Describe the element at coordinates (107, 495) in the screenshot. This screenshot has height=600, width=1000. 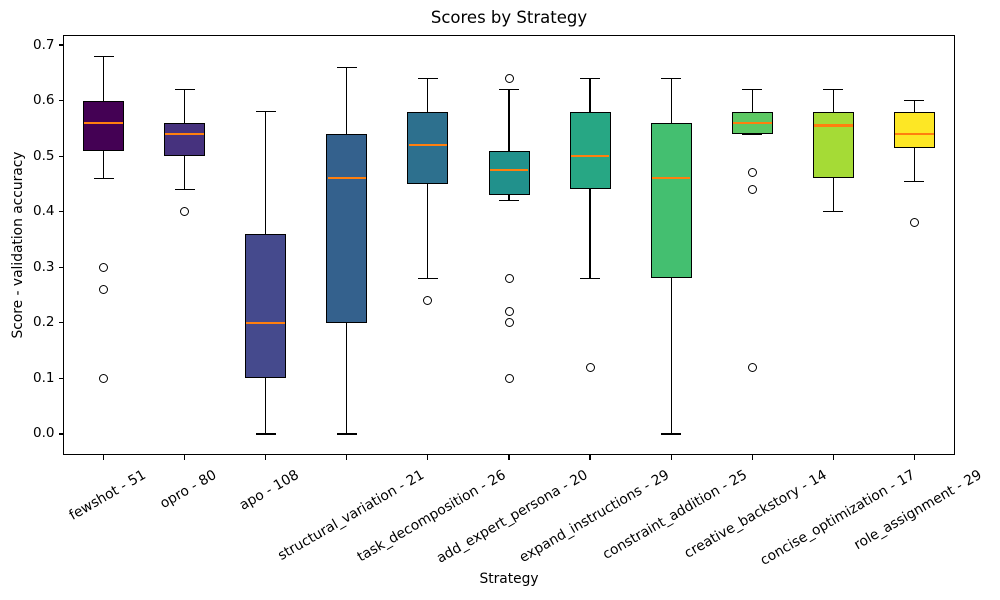
I see `x-tick-label: fewshot - 51` at that location.